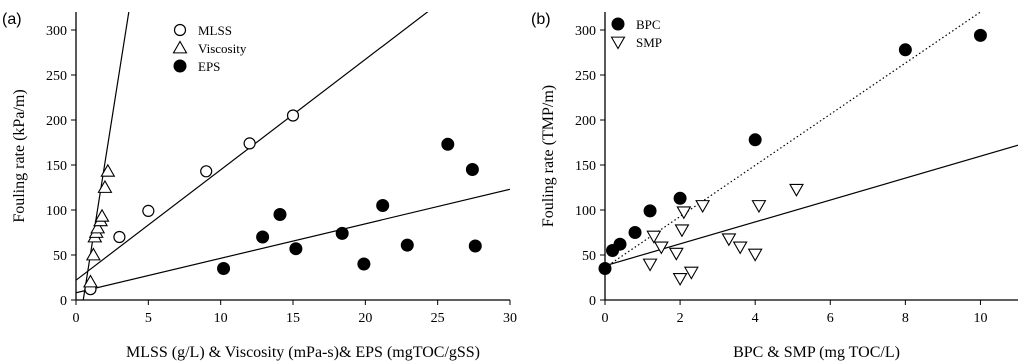  I want to click on fit-line-smp, so click(811, 205).